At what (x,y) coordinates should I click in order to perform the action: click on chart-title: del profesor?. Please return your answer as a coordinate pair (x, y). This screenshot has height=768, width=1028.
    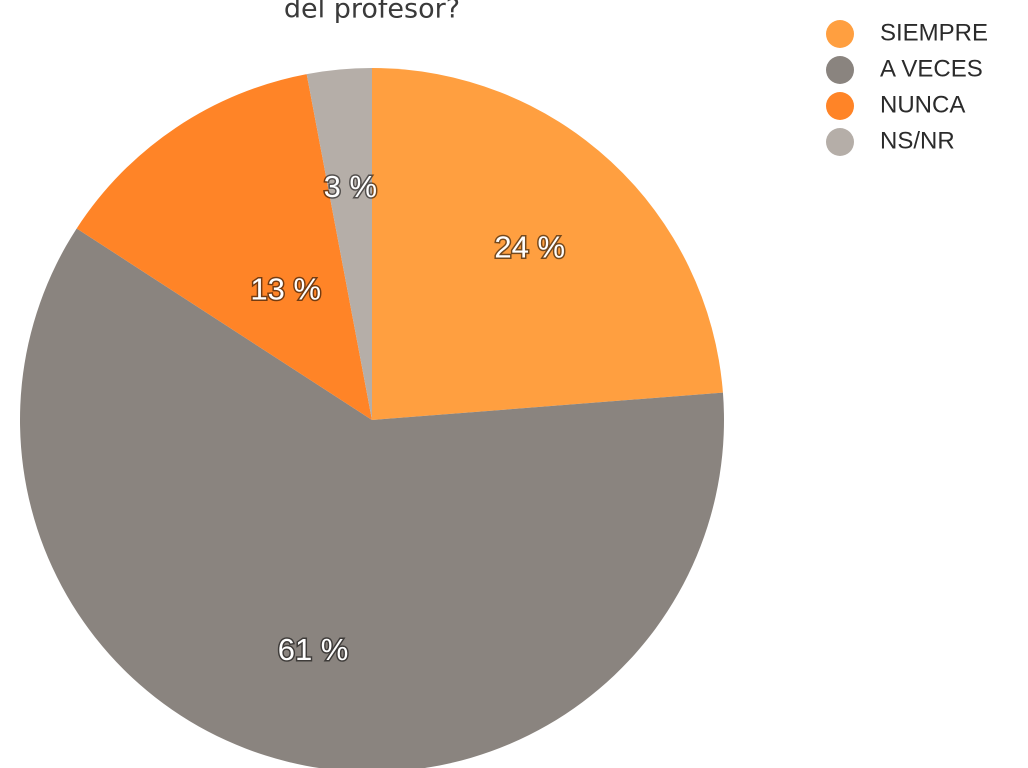
    Looking at the image, I should click on (372, 12).